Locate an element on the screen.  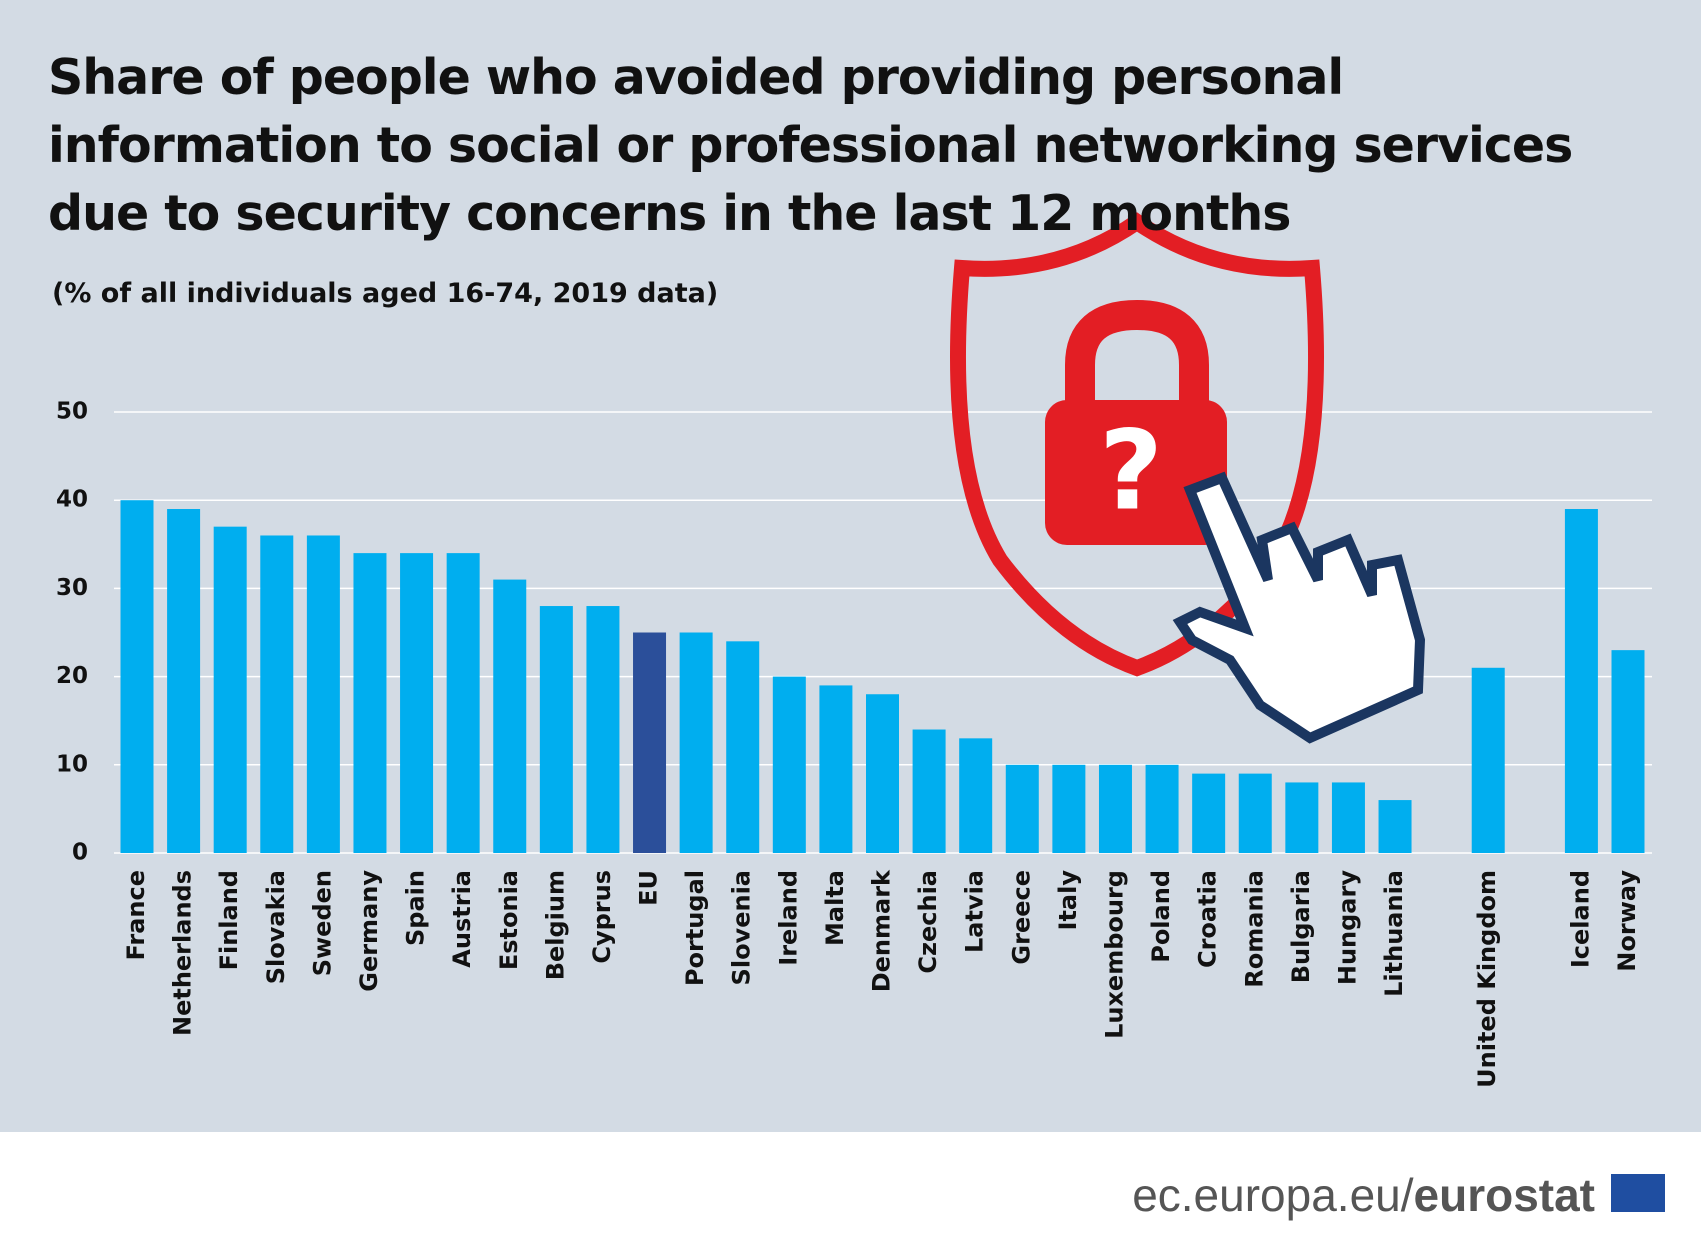
x-tick-label: Slovakia is located at coordinates (276, 927).